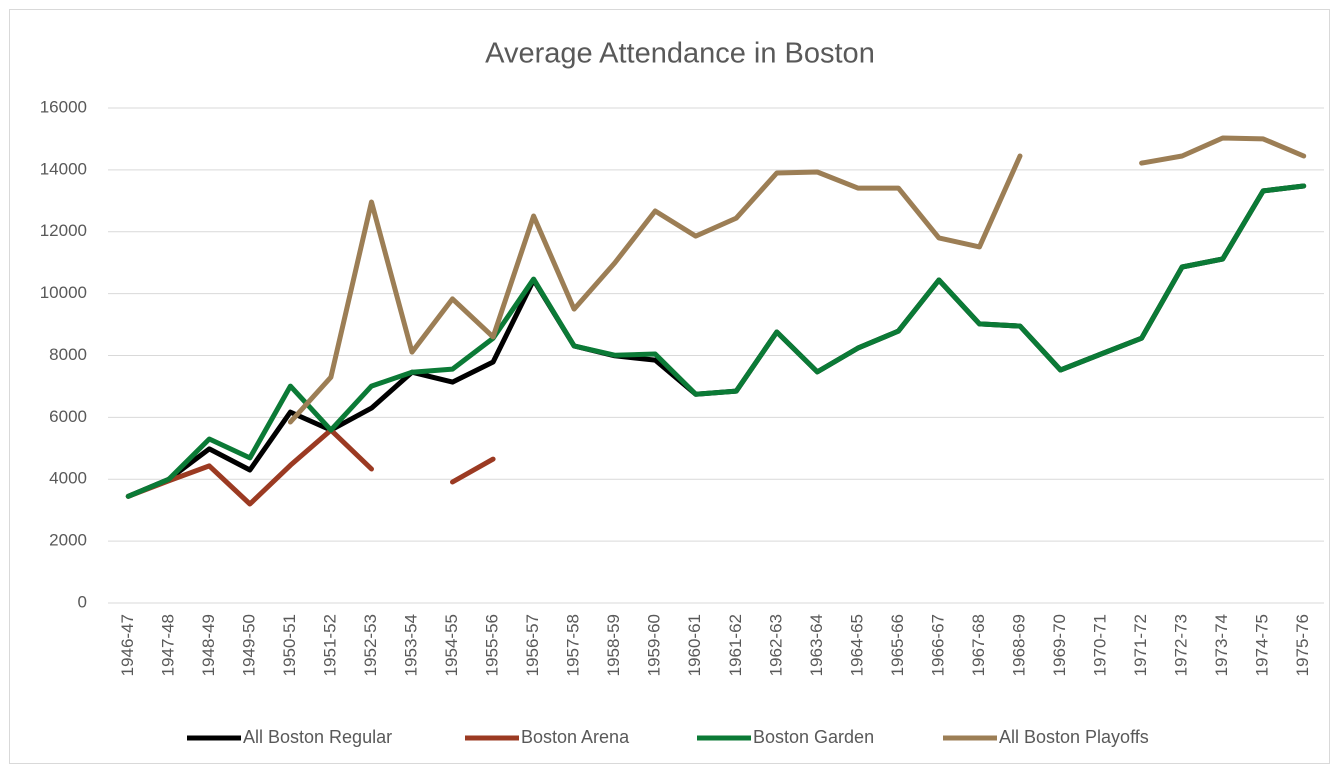 This screenshot has height=773, width=1338. I want to click on x-tick-label: 1966-67, so click(937, 645).